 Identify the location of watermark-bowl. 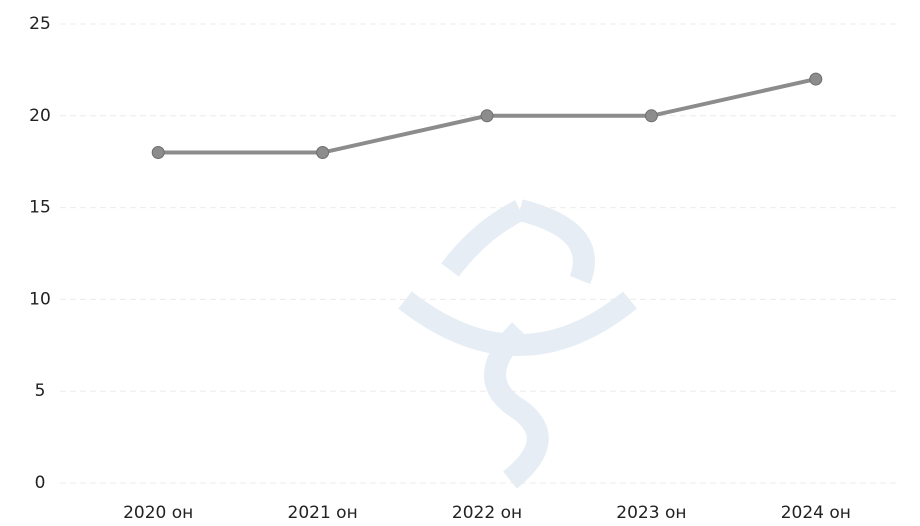
(517, 323).